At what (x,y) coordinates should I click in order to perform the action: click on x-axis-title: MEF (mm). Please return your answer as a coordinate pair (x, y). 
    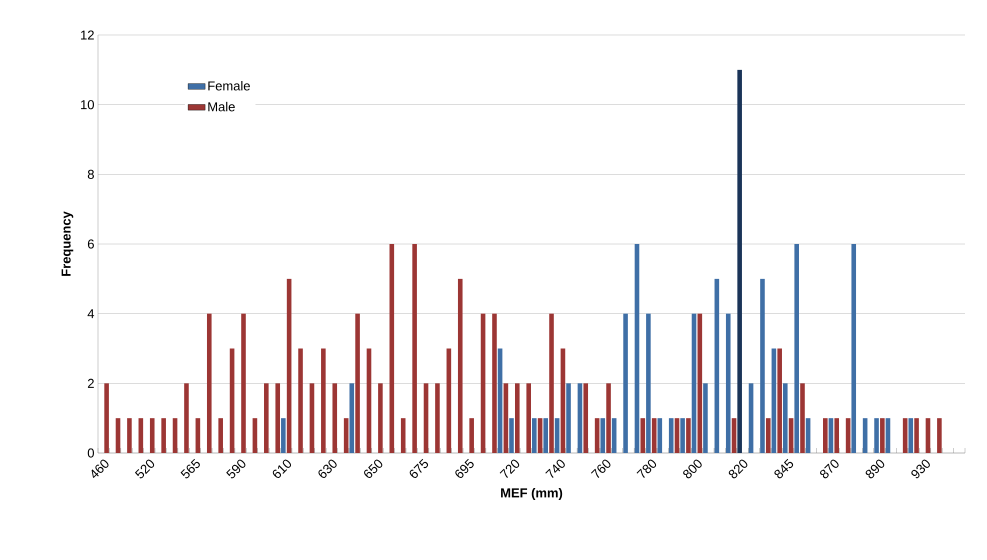
    Looking at the image, I should click on (531, 494).